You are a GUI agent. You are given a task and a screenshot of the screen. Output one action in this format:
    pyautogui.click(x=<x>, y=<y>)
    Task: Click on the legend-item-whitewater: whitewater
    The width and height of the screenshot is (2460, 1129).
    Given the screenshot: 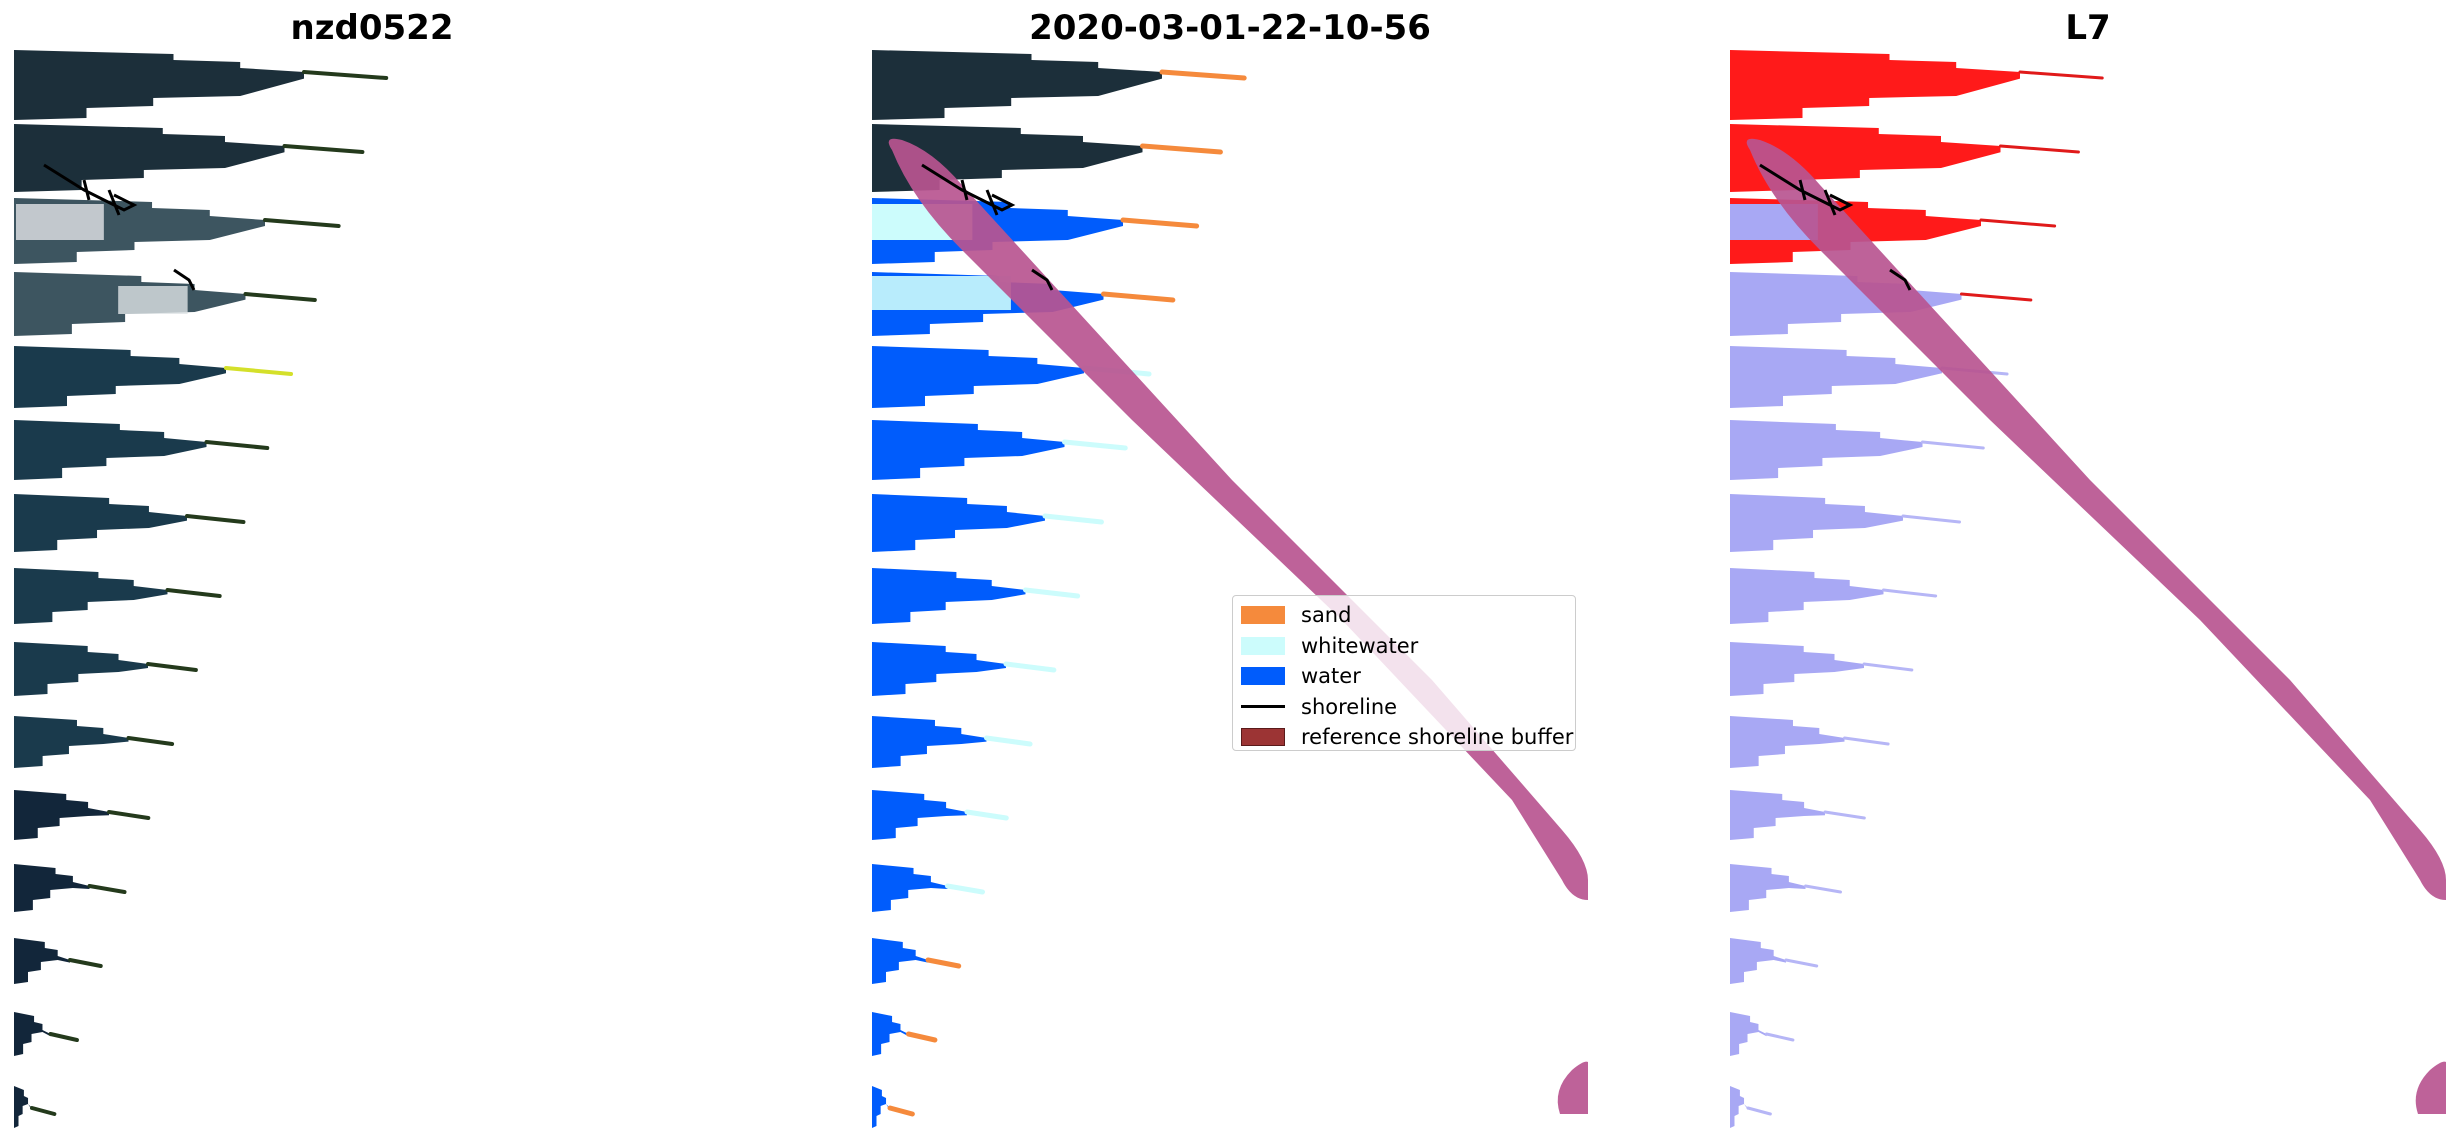 What is the action you would take?
    pyautogui.click(x=1403, y=646)
    